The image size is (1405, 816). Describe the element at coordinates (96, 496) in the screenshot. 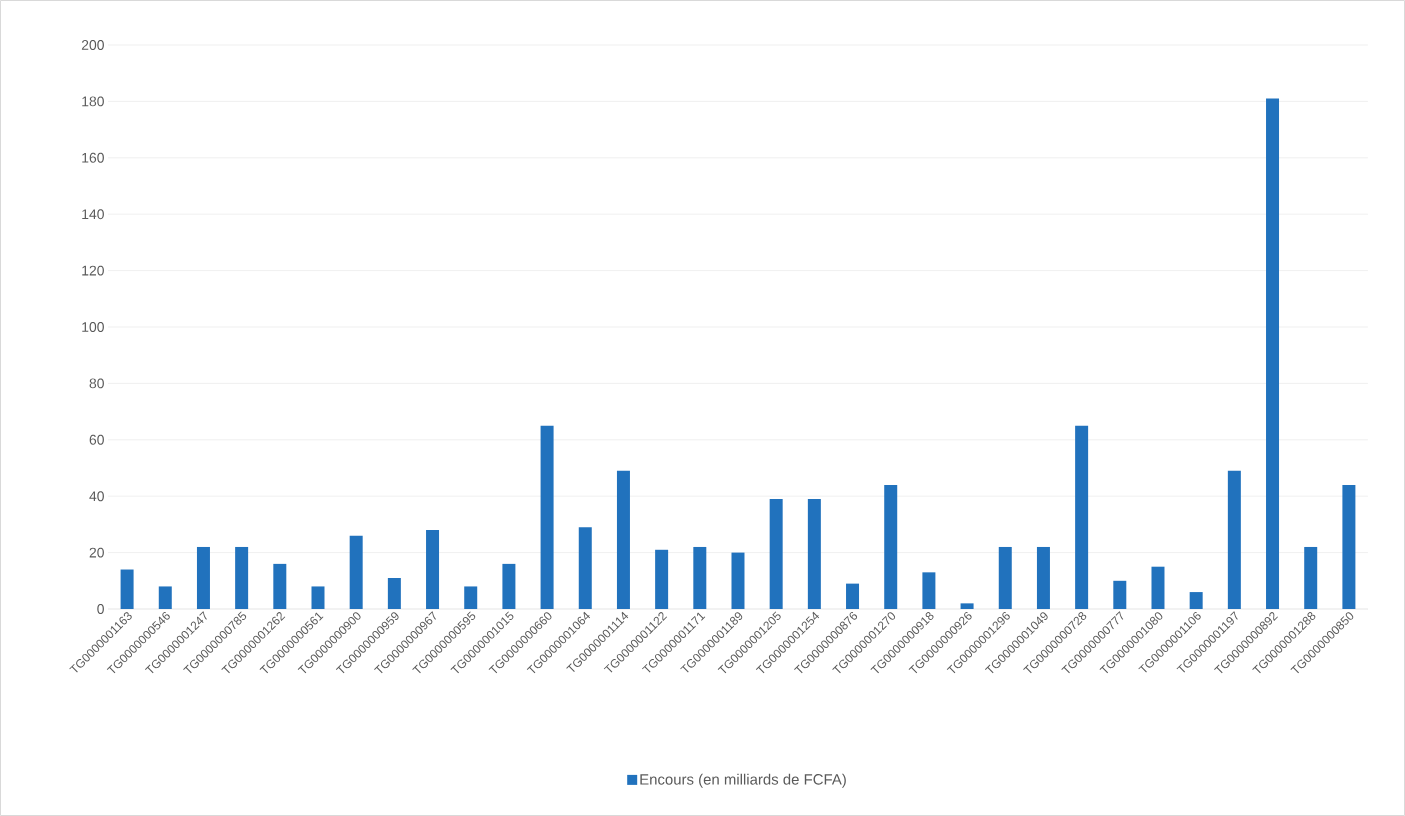

I see `y-tick-label: 40` at that location.